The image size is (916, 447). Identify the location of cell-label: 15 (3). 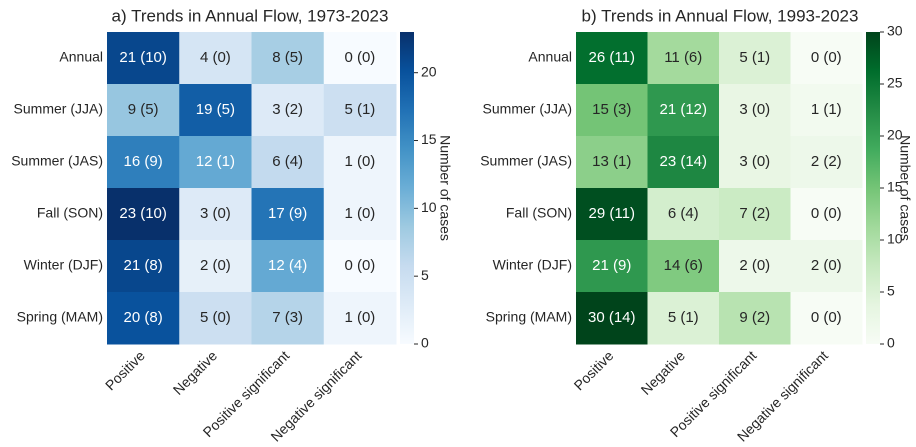
(611, 109).